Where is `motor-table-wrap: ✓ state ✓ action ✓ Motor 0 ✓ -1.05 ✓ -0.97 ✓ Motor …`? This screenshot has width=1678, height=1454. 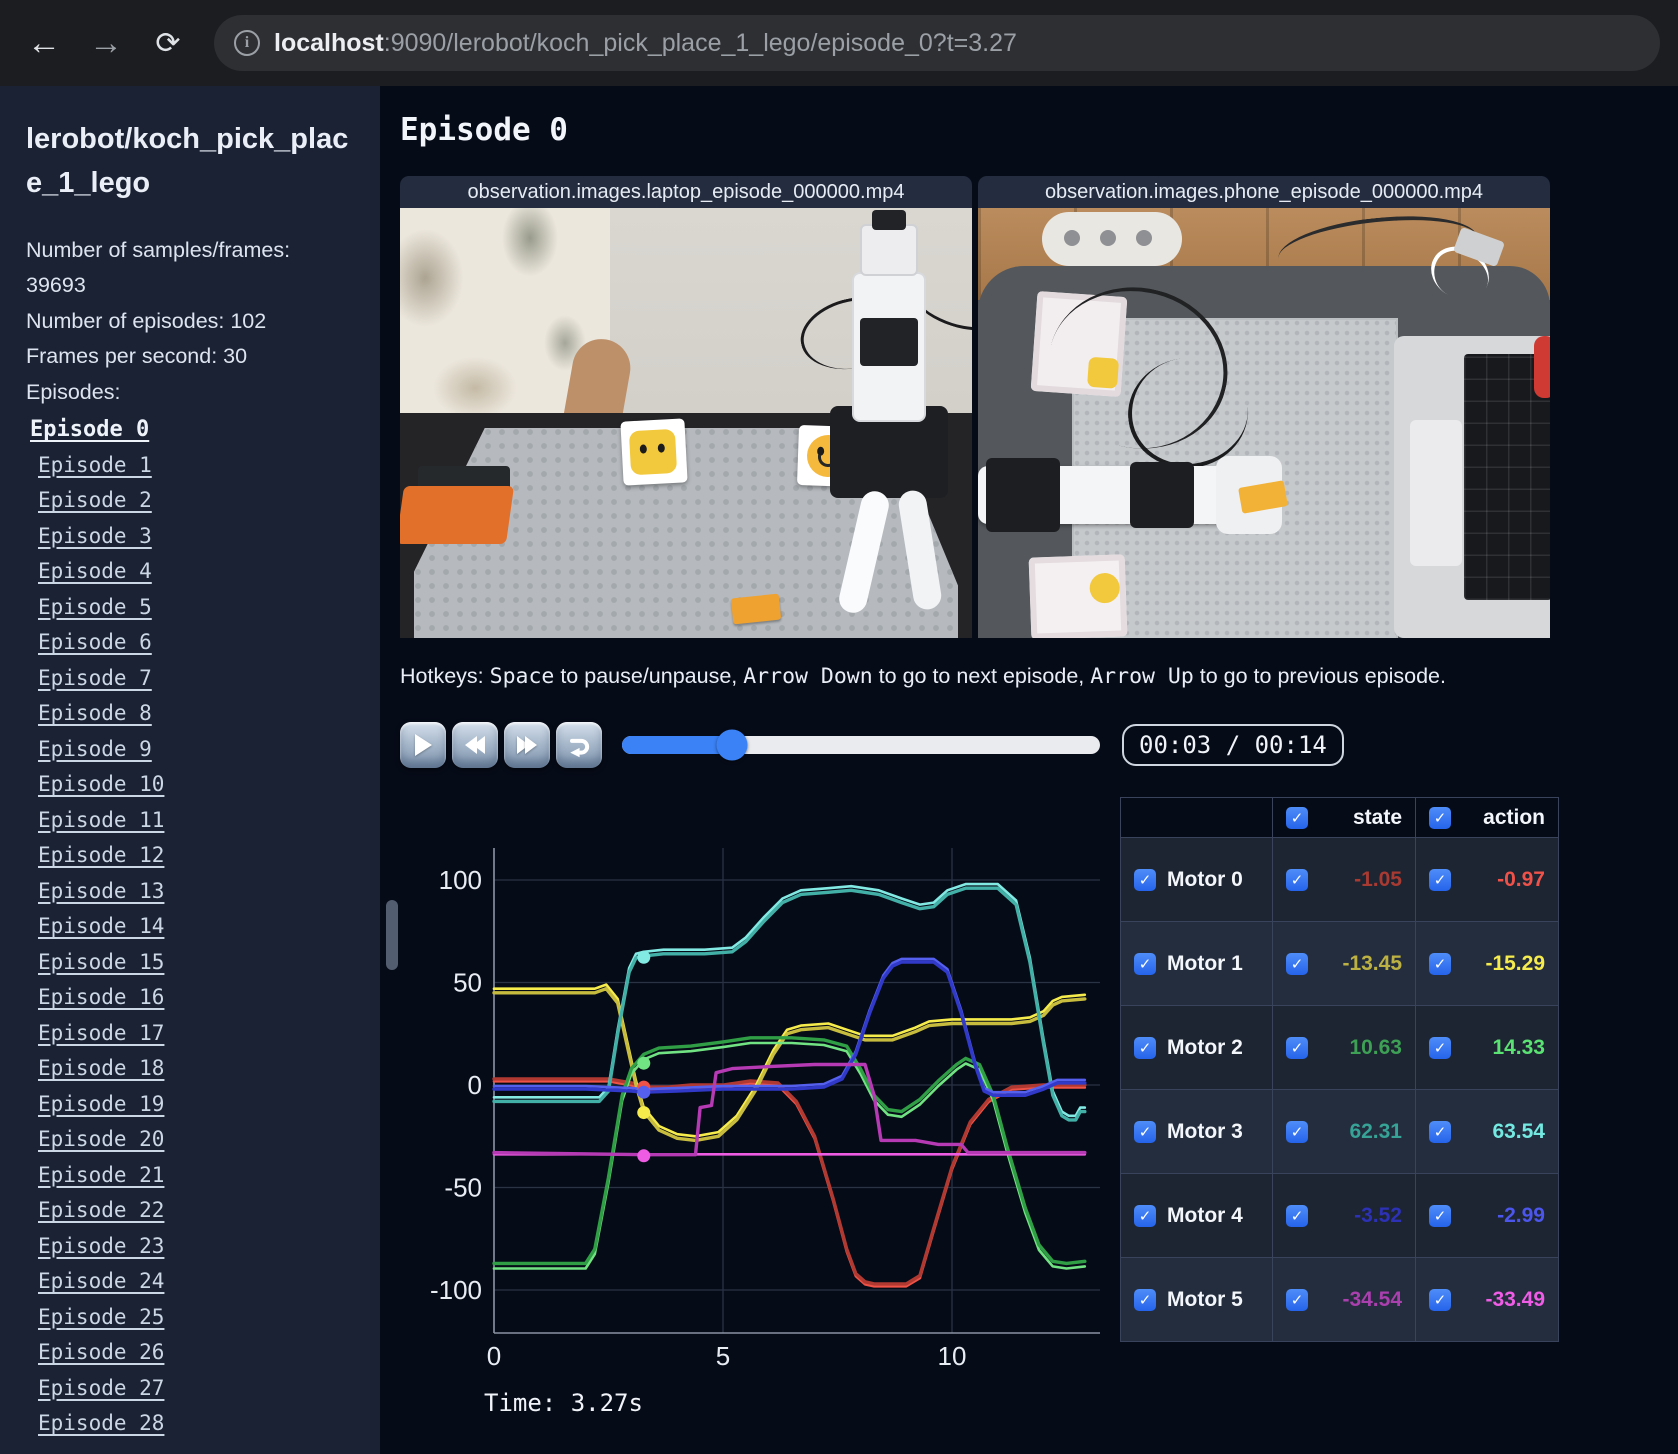 motor-table-wrap: ✓ state ✓ action ✓ Motor 0 ✓ -1.05 ✓ -0.97 ✓ Motor … is located at coordinates (1339, 1107).